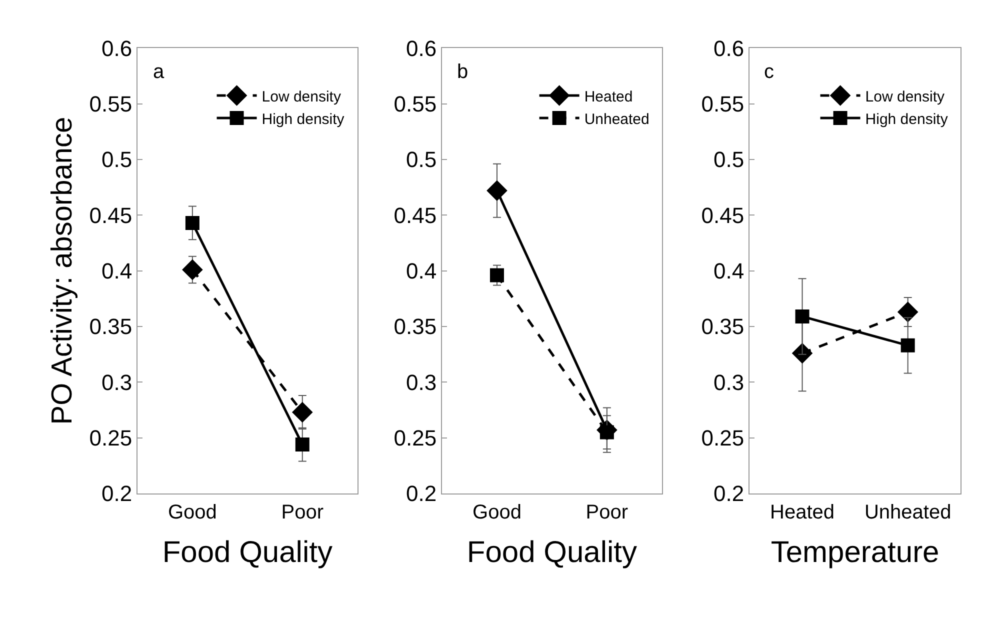 This screenshot has width=993, height=625. I want to click on x-tick-label: Heated, so click(802, 513).